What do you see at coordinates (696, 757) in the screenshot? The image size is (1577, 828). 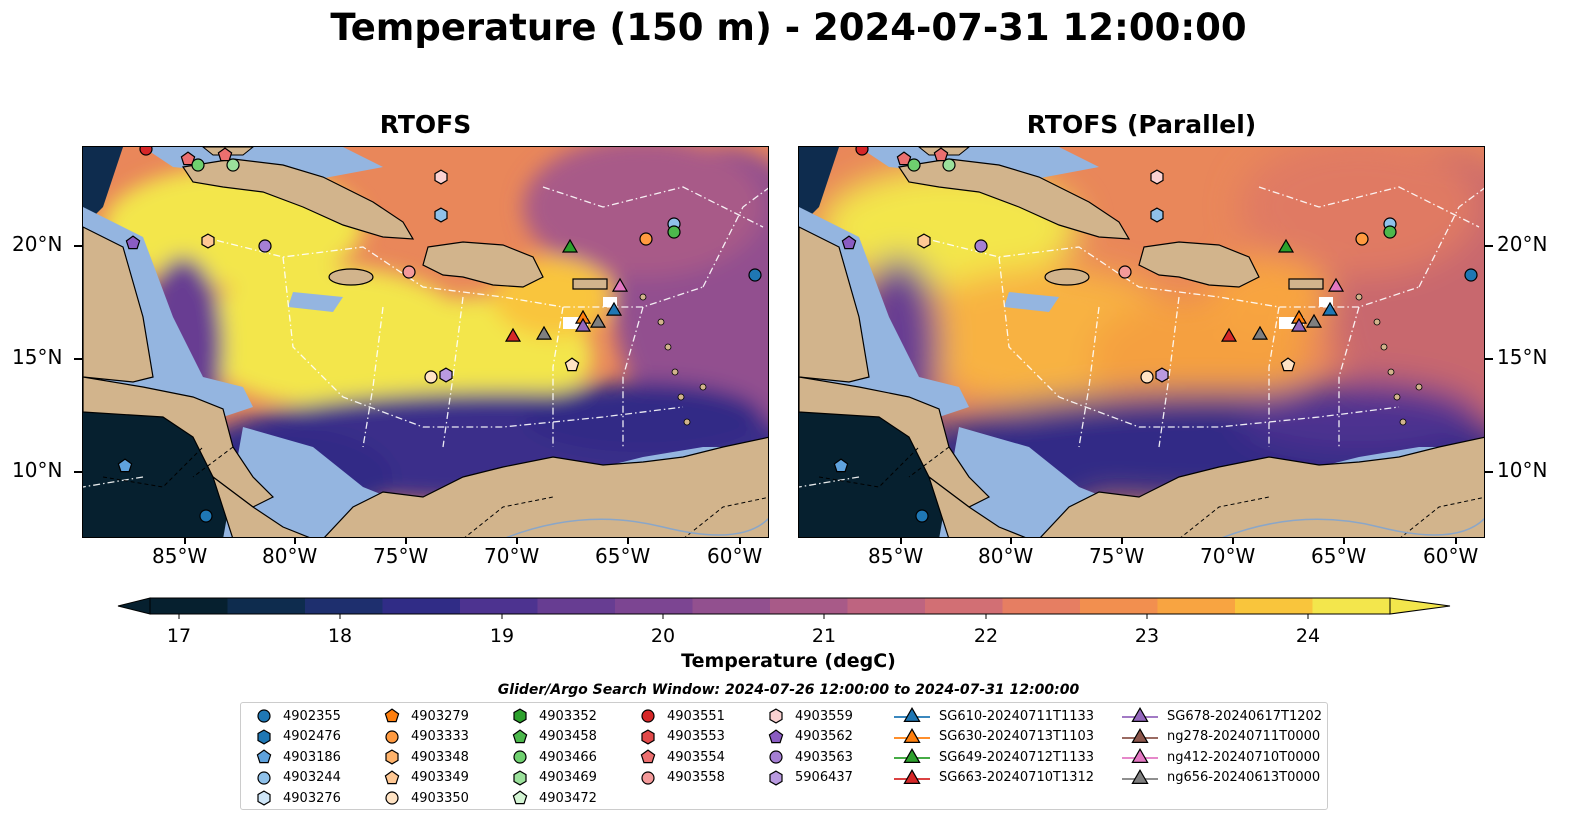 I see `legend-label: 4903554` at bounding box center [696, 757].